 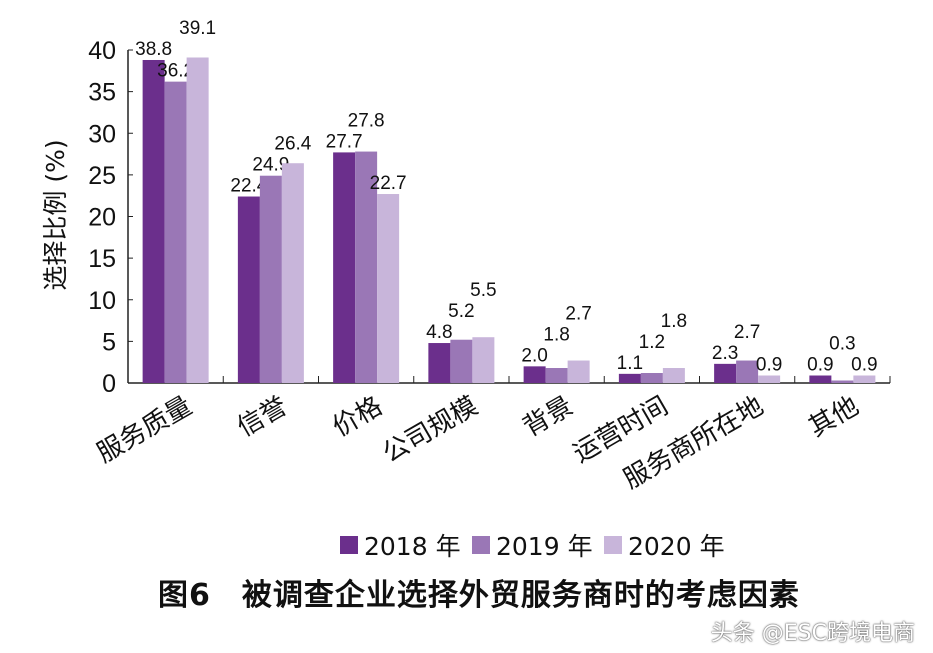 I want to click on data-label: 4.8, so click(x=439, y=332).